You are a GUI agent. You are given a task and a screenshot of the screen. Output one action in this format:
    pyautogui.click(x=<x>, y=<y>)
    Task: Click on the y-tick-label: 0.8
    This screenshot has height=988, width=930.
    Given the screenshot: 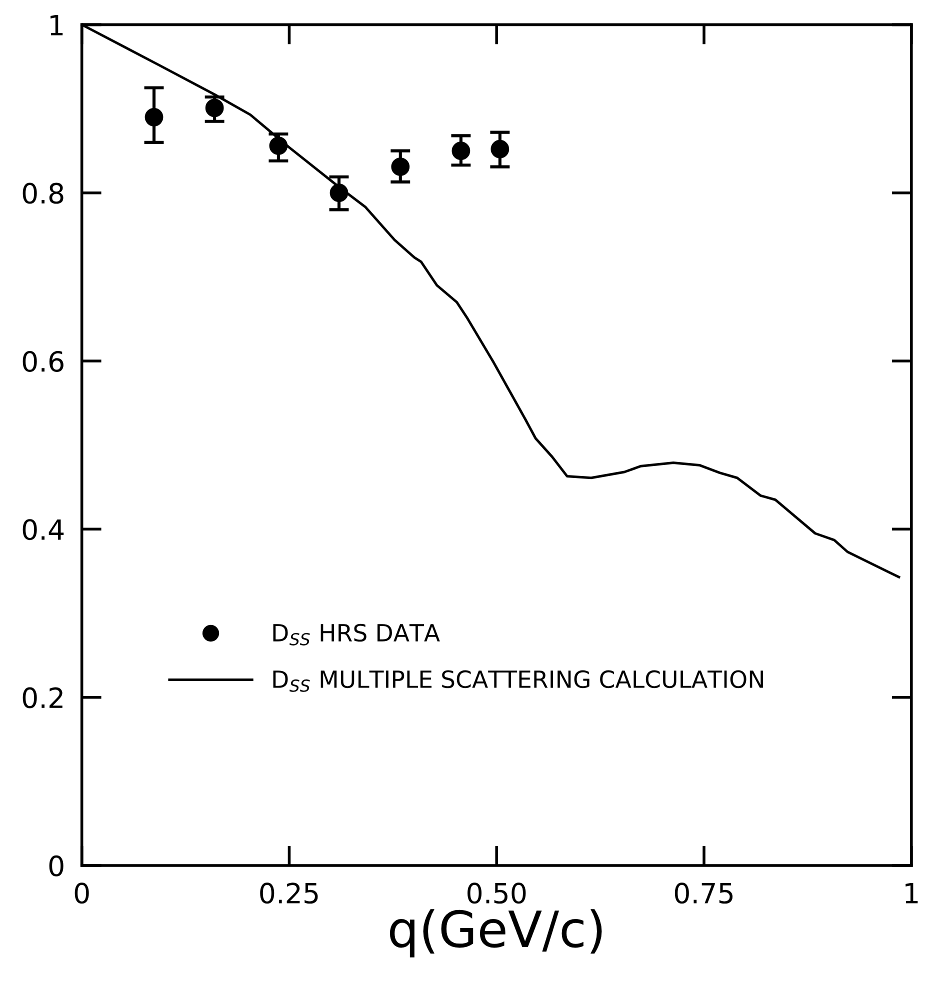 What is the action you would take?
    pyautogui.click(x=43, y=193)
    